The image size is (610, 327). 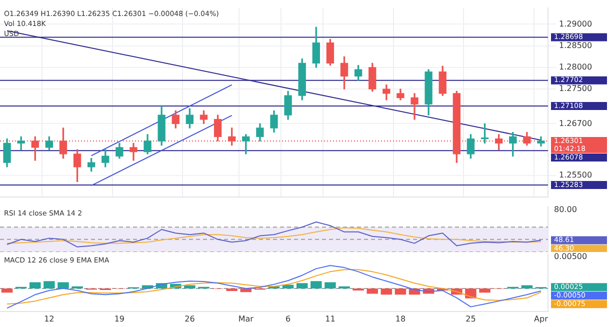 I want to click on text: 0.00500, so click(x=571, y=257).